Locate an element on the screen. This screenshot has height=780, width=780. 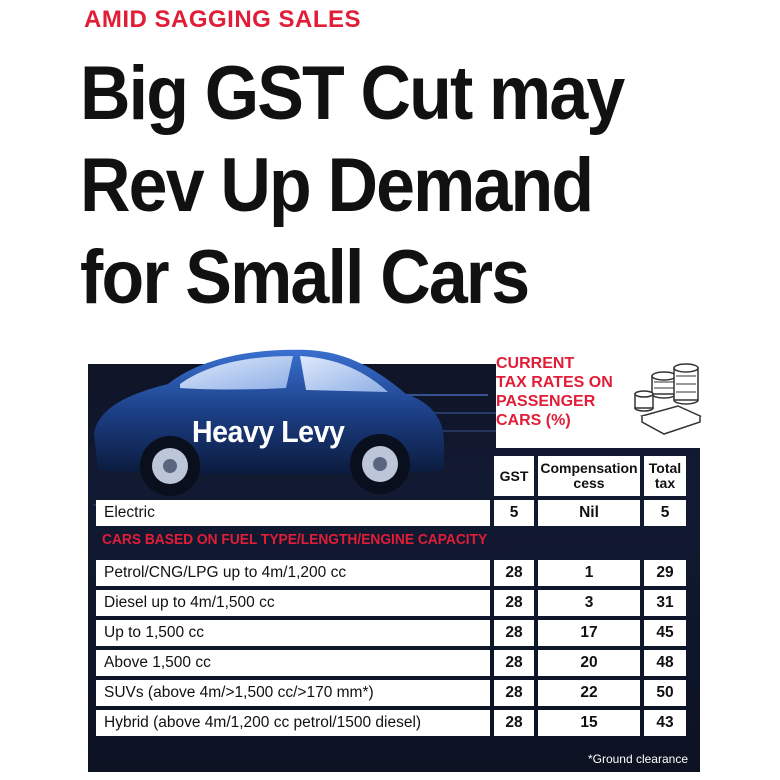
row-total: 50 is located at coordinates (665, 693).